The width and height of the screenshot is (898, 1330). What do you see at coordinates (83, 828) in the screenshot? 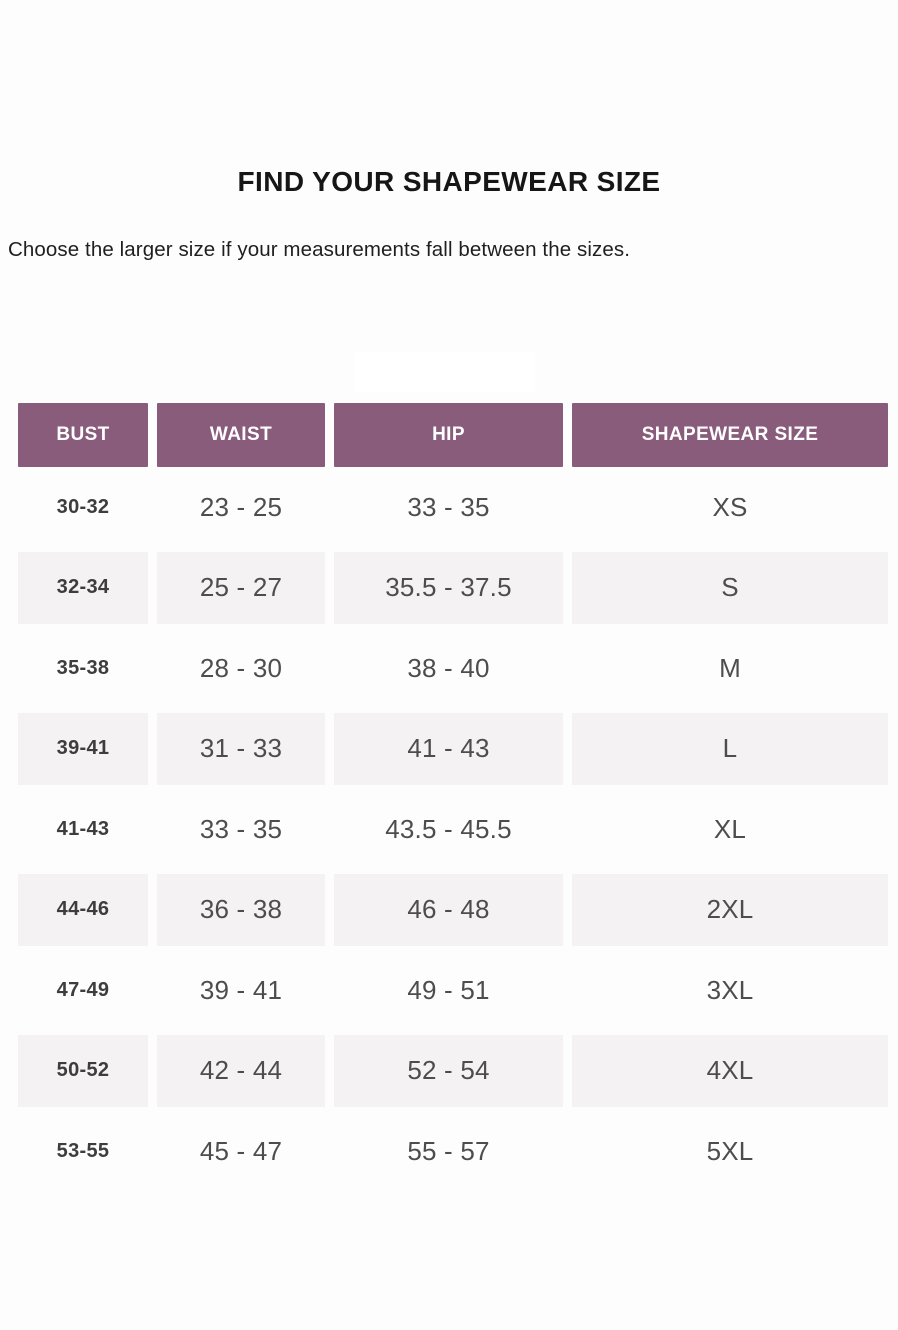
I see `bust-value-cell: 41-43` at bounding box center [83, 828].